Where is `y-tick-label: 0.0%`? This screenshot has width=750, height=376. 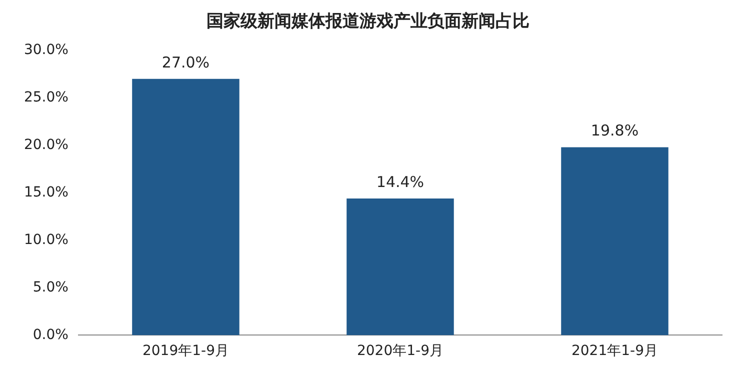
y-tick-label: 0.0% is located at coordinates (50, 334).